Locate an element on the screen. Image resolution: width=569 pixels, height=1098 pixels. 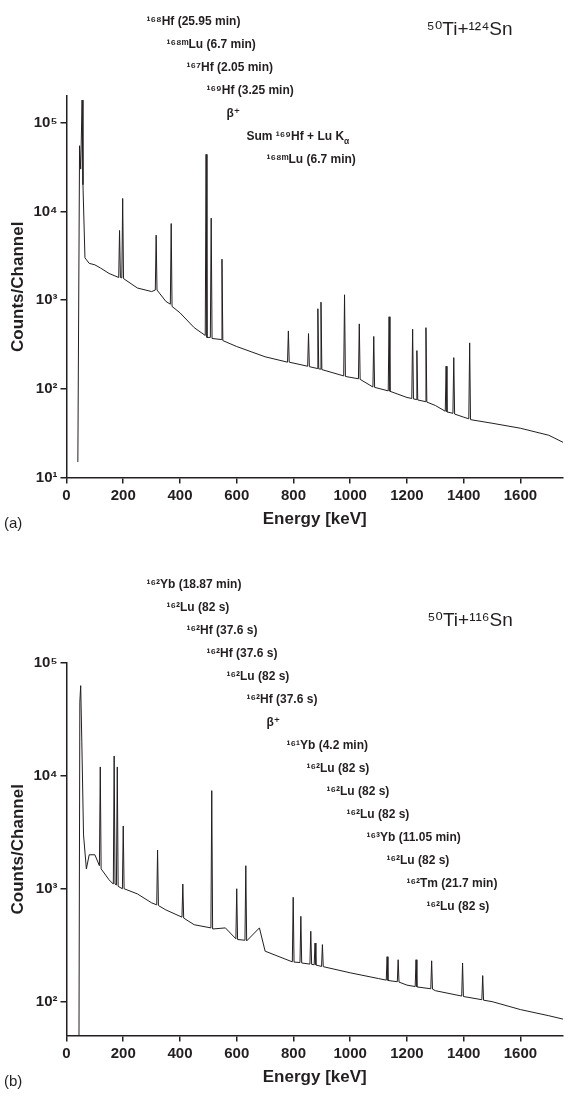
annotation: ¹⁶²Tm (21.7 min) is located at coordinates (452, 883).